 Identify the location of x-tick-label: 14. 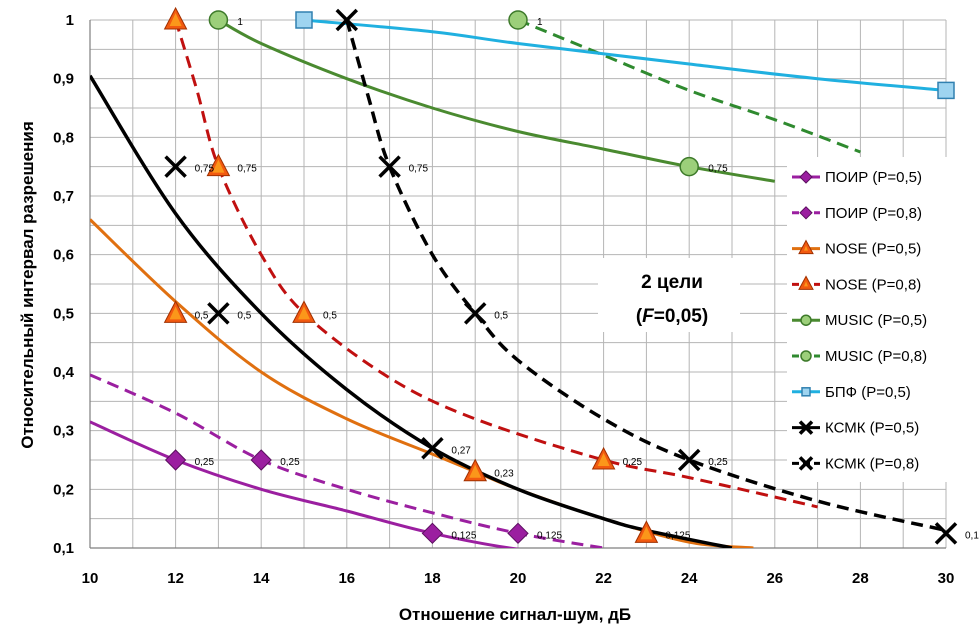
(261, 578).